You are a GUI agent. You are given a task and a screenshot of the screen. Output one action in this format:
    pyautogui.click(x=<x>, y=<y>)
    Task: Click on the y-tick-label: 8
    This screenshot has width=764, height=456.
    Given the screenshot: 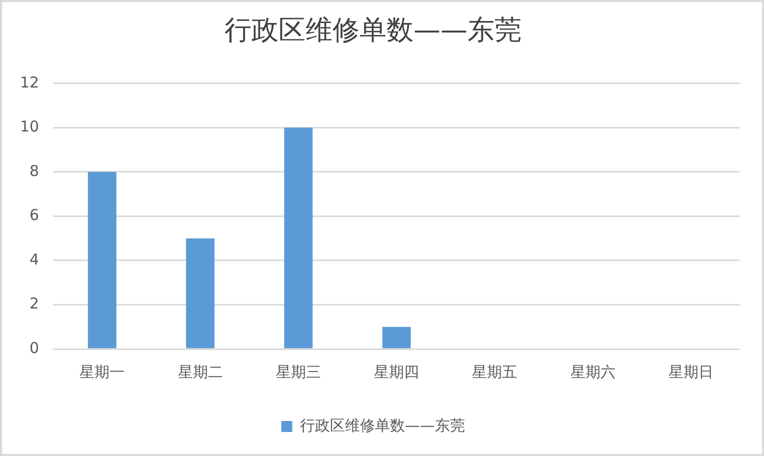 What is the action you would take?
    pyautogui.click(x=35, y=171)
    